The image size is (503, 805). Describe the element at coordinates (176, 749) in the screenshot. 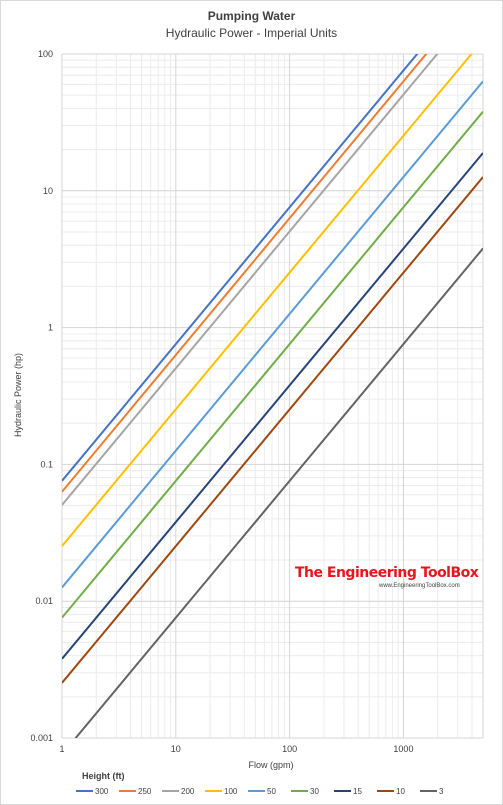

I see `x-tick-label: 10` at that location.